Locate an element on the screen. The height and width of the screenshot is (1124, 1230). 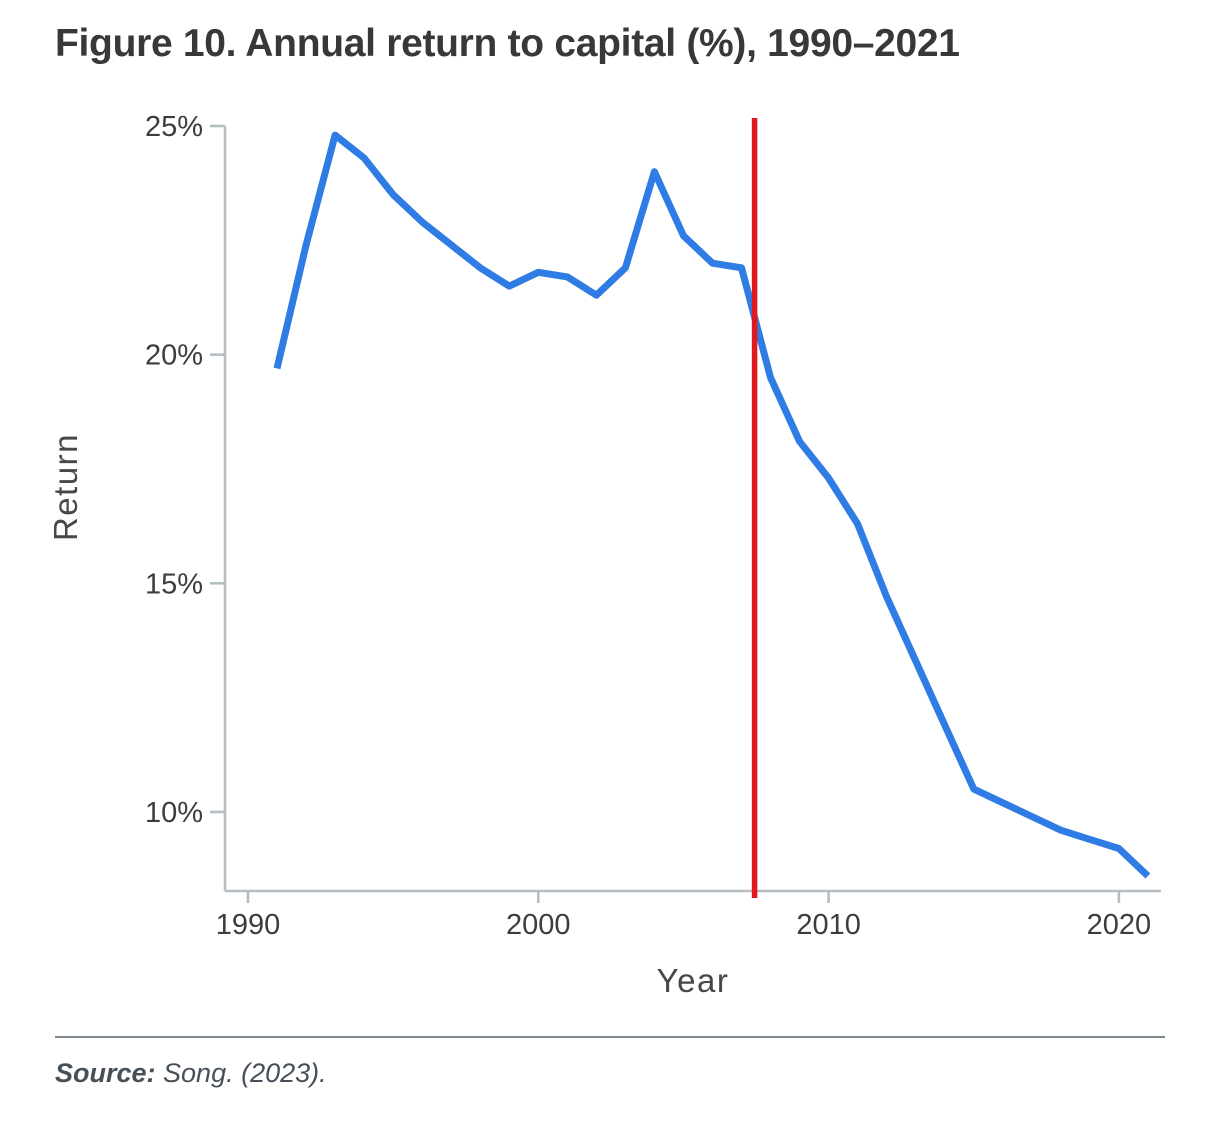
x-tick-label: 2020 is located at coordinates (1119, 925).